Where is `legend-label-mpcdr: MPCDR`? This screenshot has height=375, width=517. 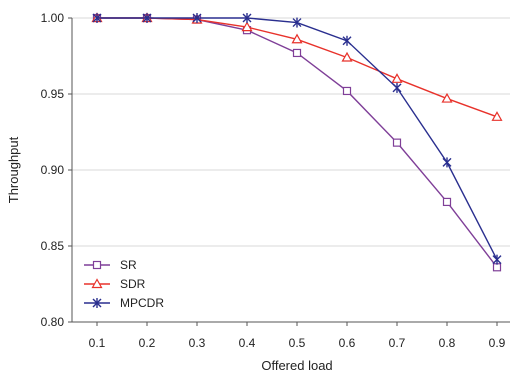
legend-label-mpcdr: MPCDR is located at coordinates (142, 303).